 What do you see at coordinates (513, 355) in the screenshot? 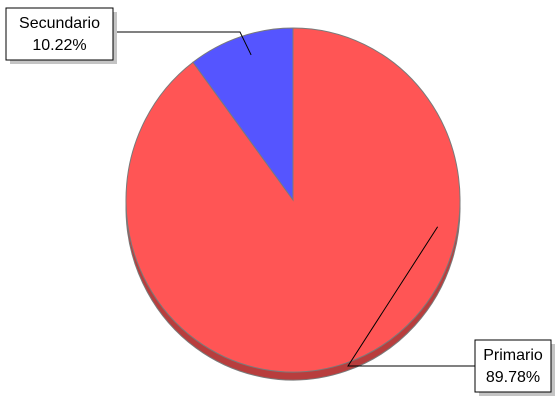
I see `slice-label-primario: Primario` at bounding box center [513, 355].